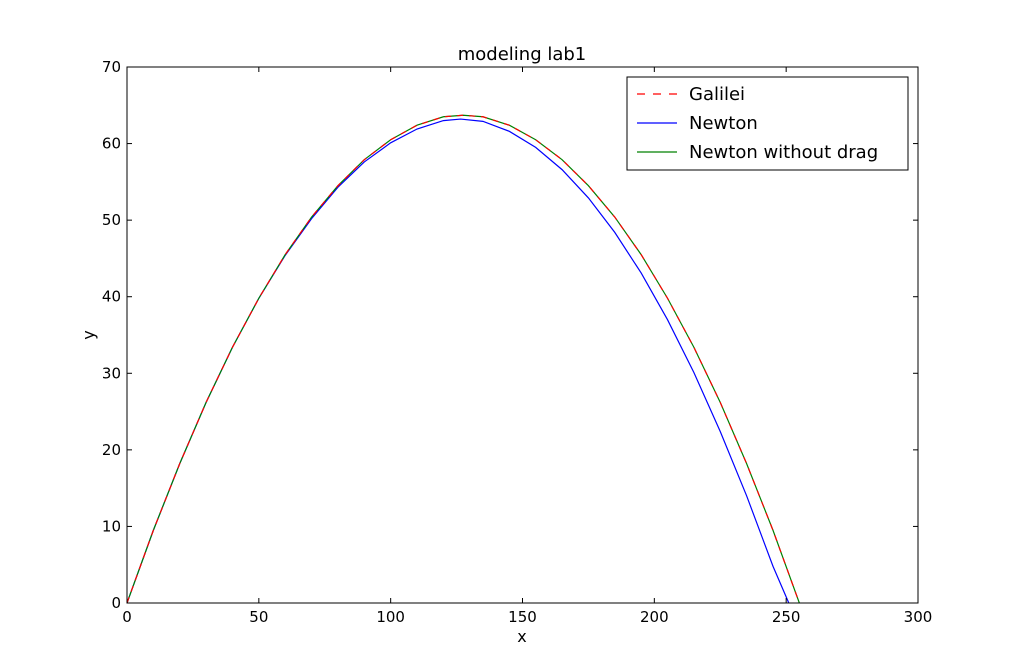  I want to click on y-tick-label: 20, so click(111, 450).